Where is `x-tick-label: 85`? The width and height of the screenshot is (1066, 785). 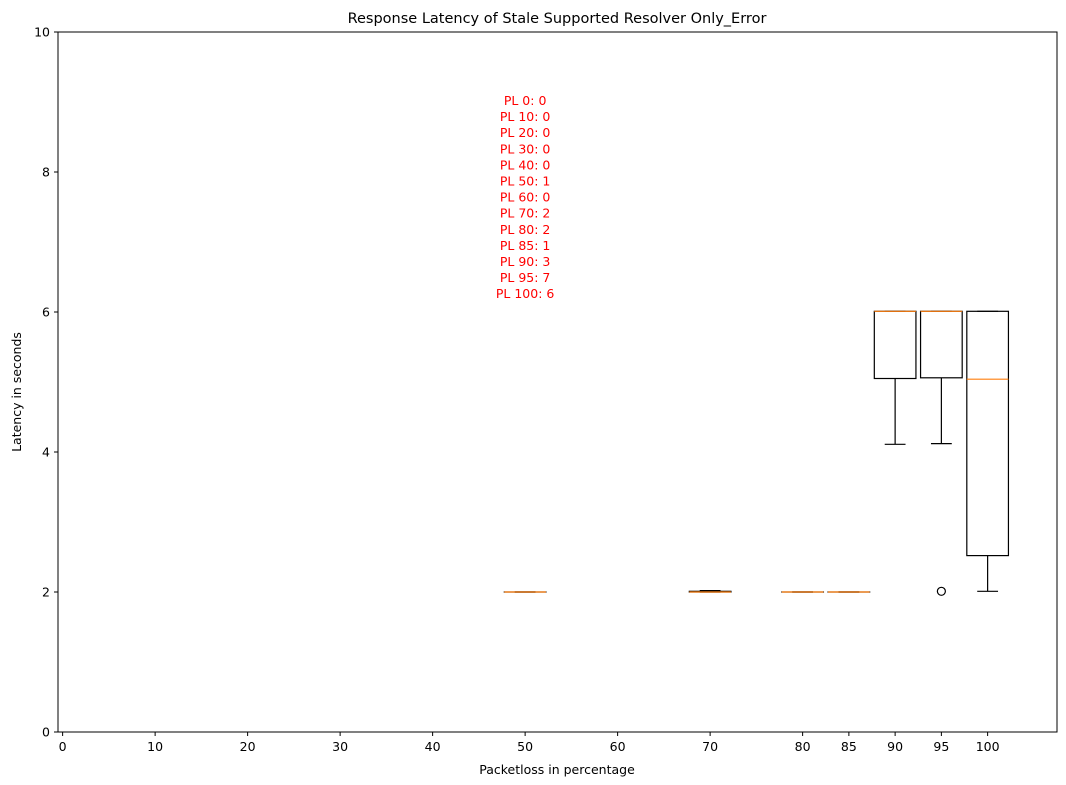 x-tick-label: 85 is located at coordinates (849, 746).